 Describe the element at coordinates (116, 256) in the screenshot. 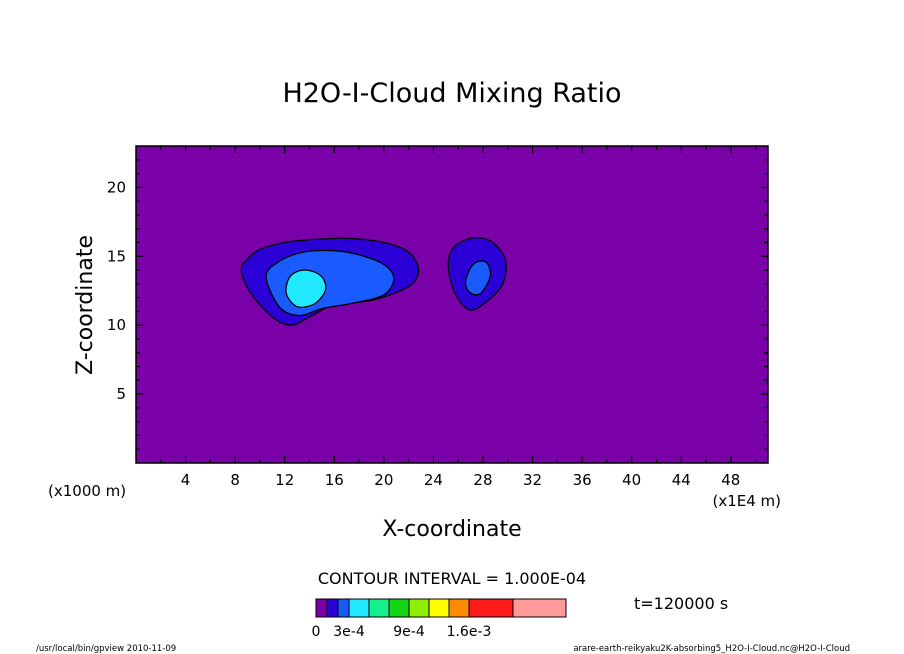

I see `y-tick-label: 15` at that location.